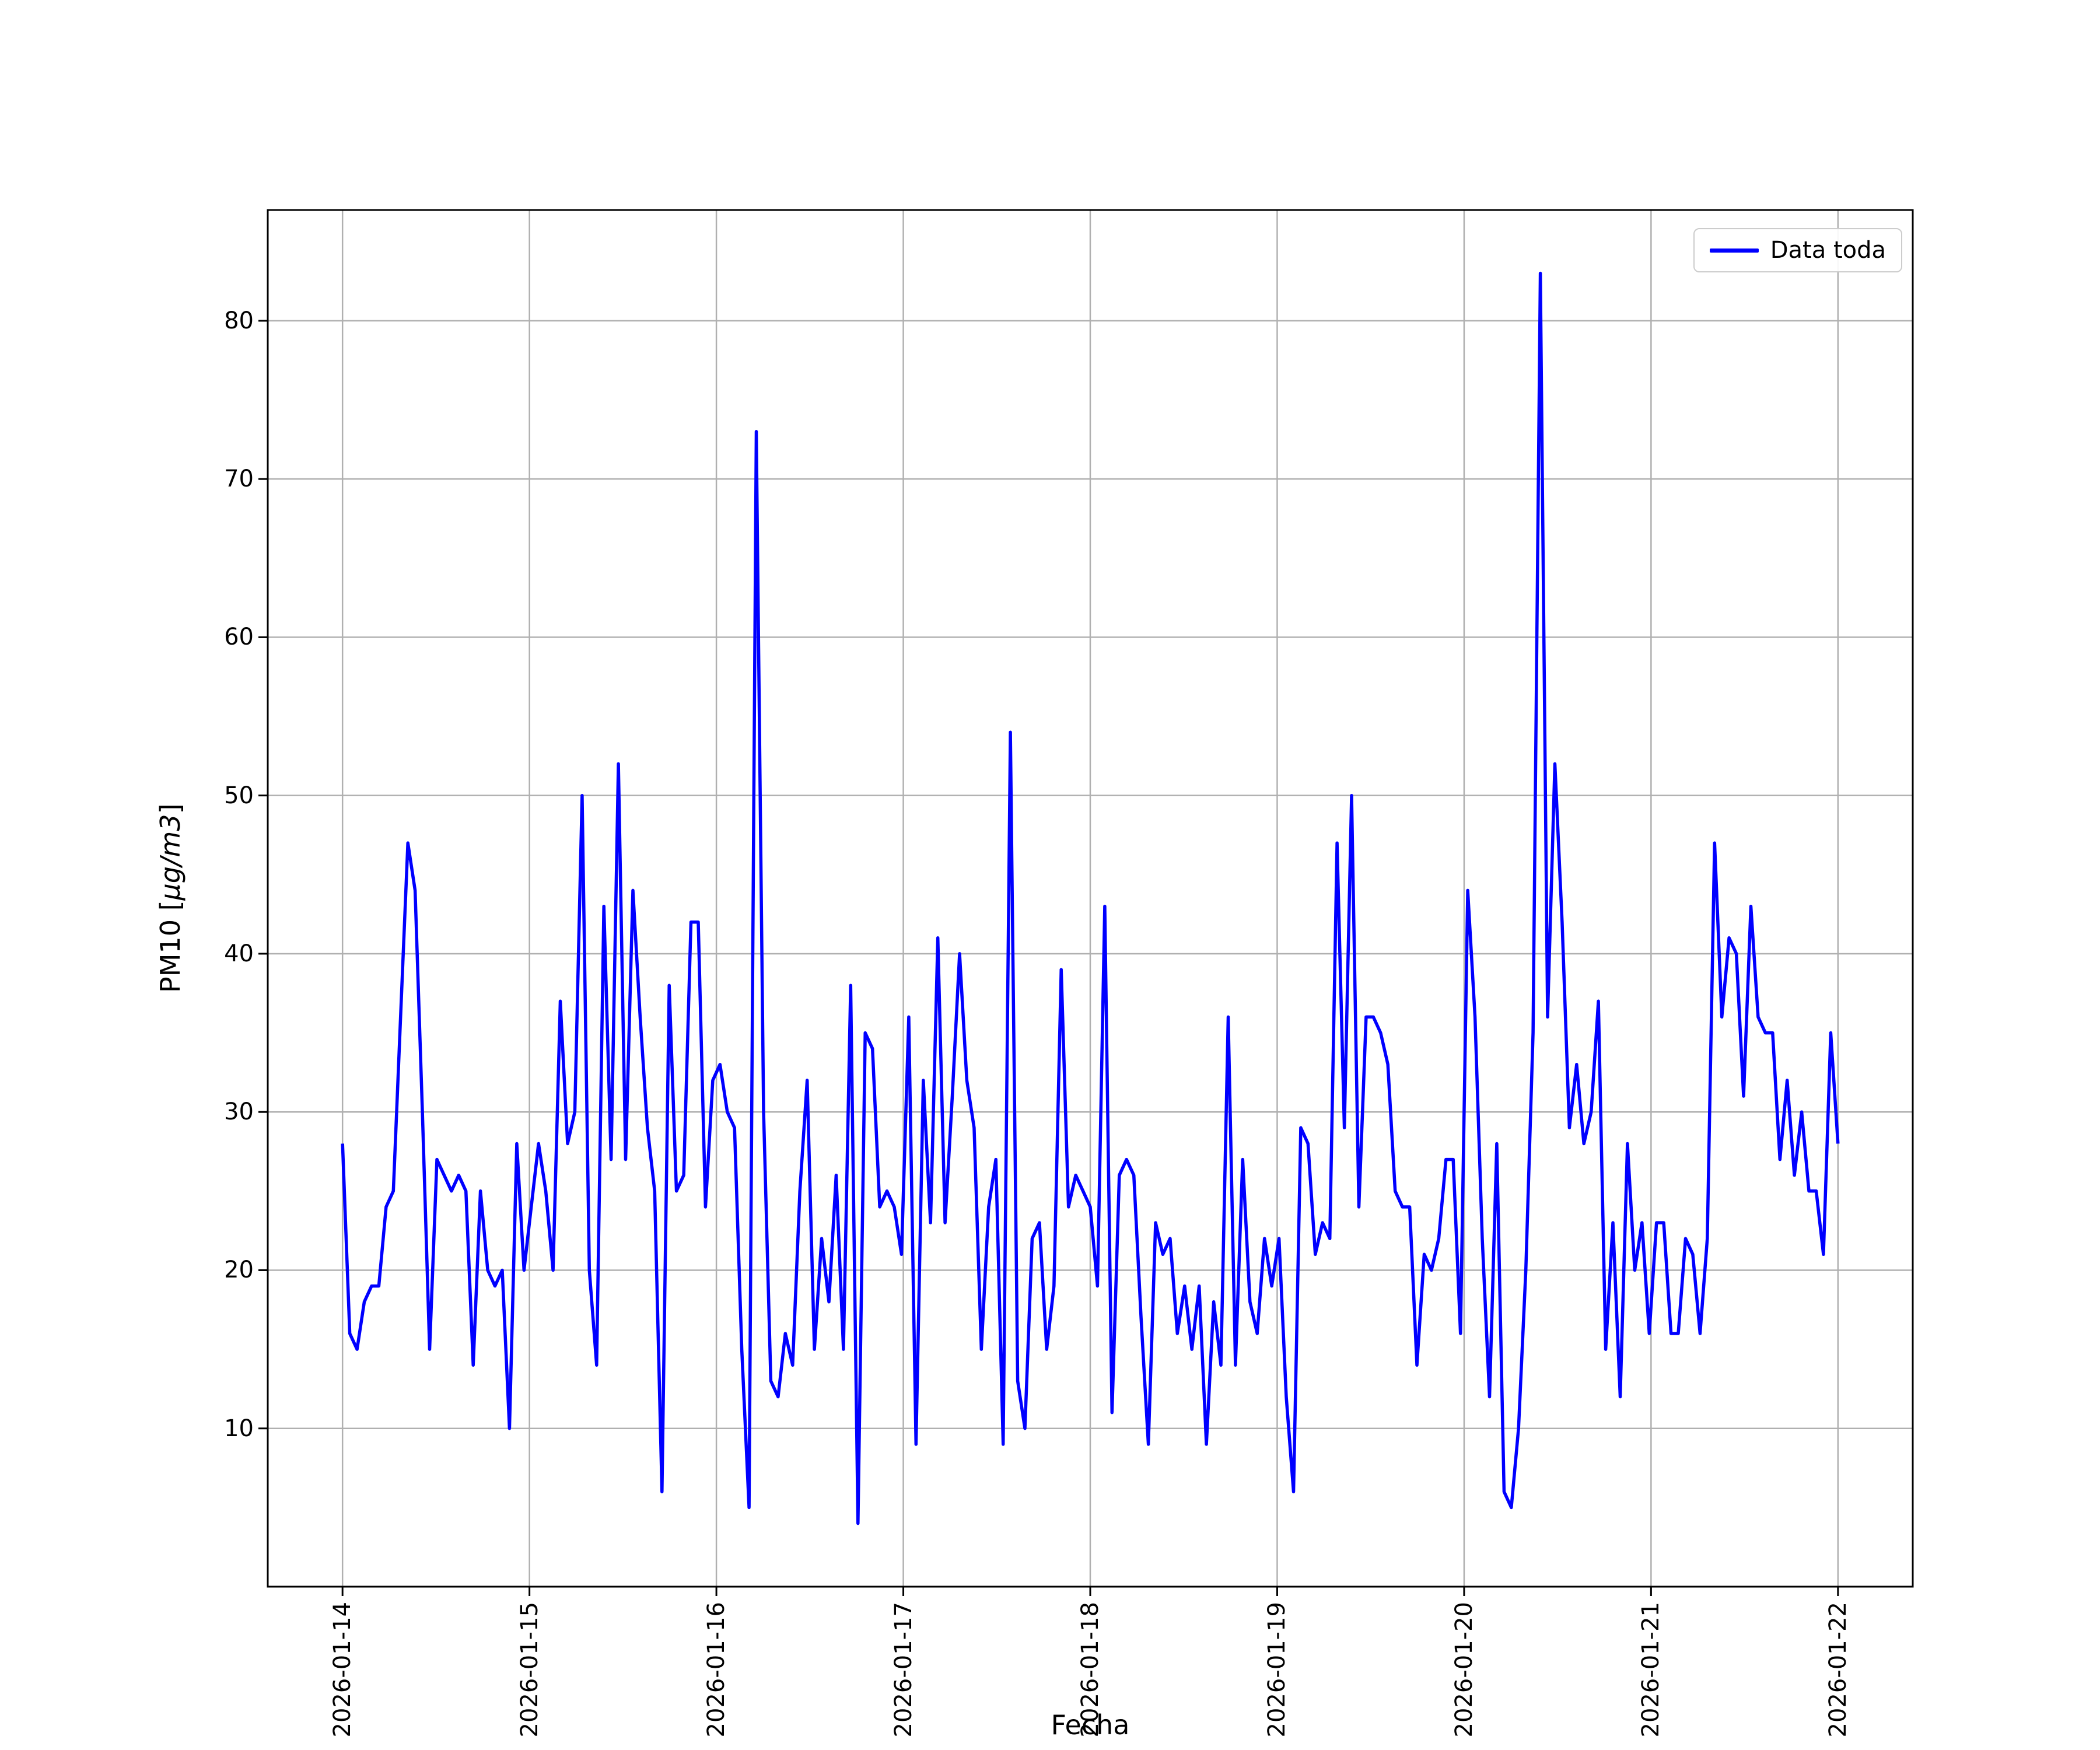  Describe the element at coordinates (170, 857) in the screenshot. I see `y-axis-label-units: µg/m3` at that location.